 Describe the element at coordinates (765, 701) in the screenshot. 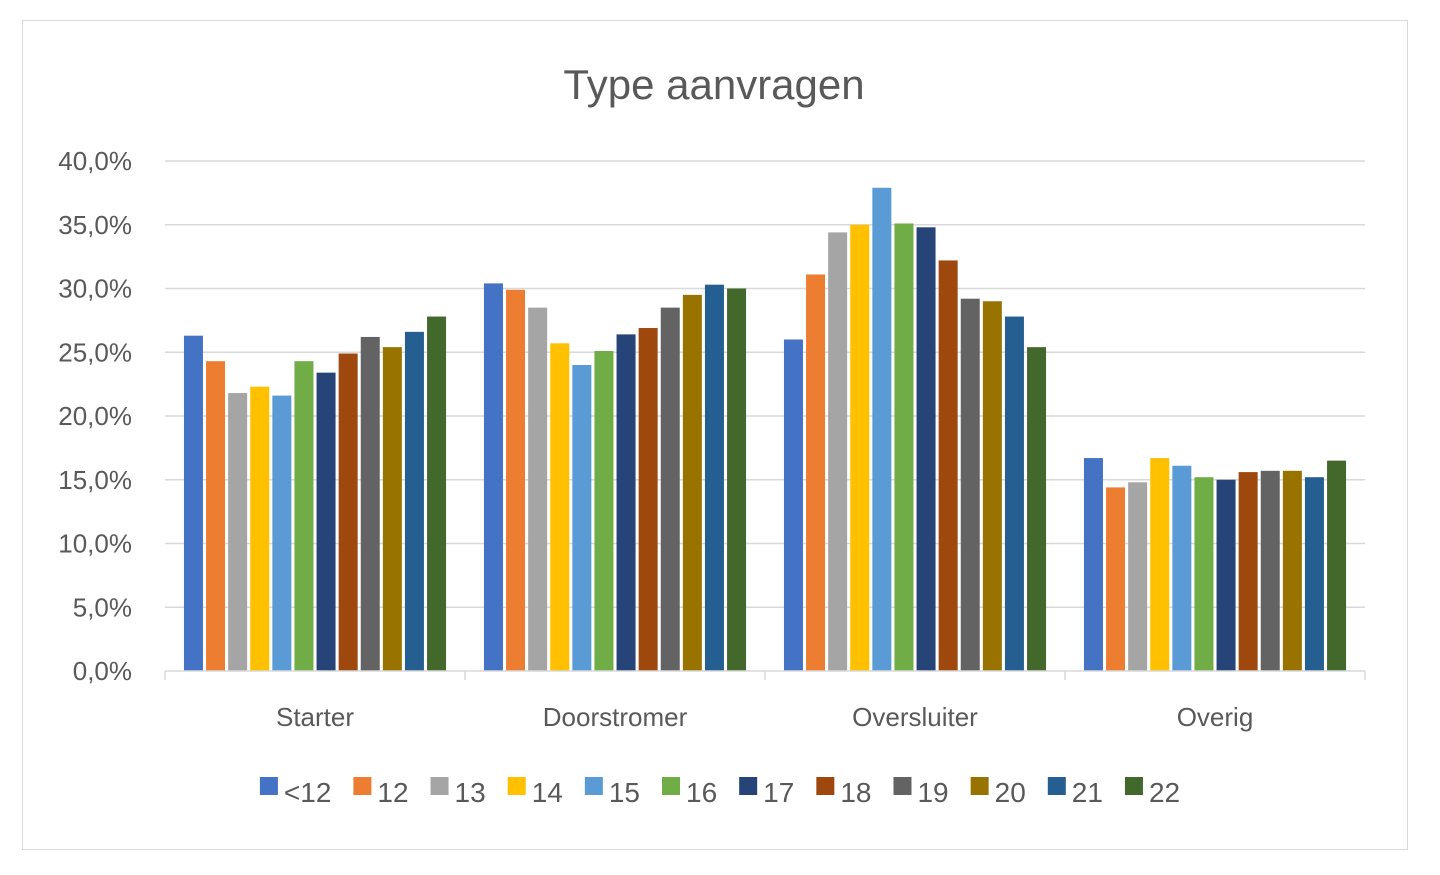

I see `x-axis: Starter Doorstromer Oversluiter Overig` at that location.